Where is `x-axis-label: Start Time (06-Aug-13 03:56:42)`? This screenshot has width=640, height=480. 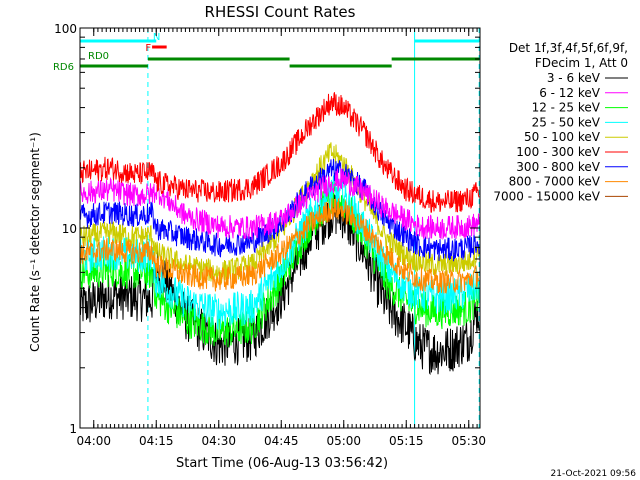
x-axis-label: Start Time (06-Aug-13 03:56:42) is located at coordinates (282, 463).